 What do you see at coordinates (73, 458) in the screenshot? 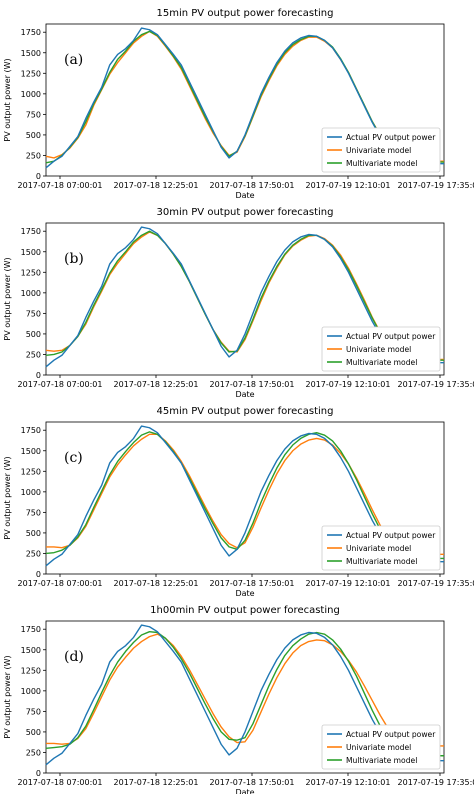
I see `panel-label: (c)` at bounding box center [73, 458].